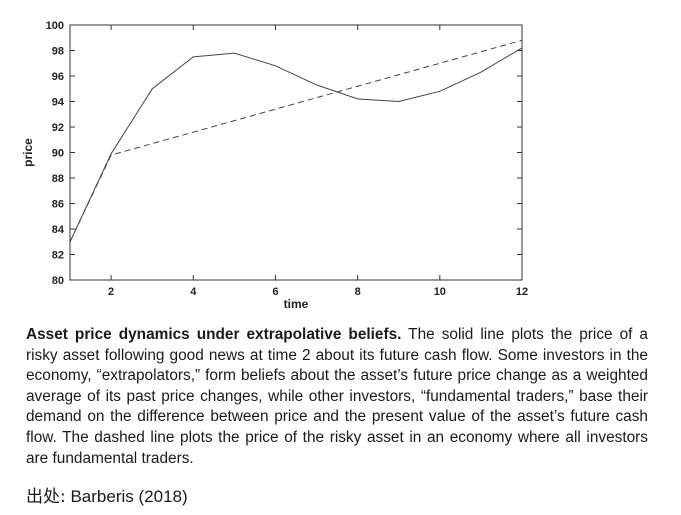 This screenshot has width=681, height=515. I want to click on y-tick-label: 88, so click(58, 179).